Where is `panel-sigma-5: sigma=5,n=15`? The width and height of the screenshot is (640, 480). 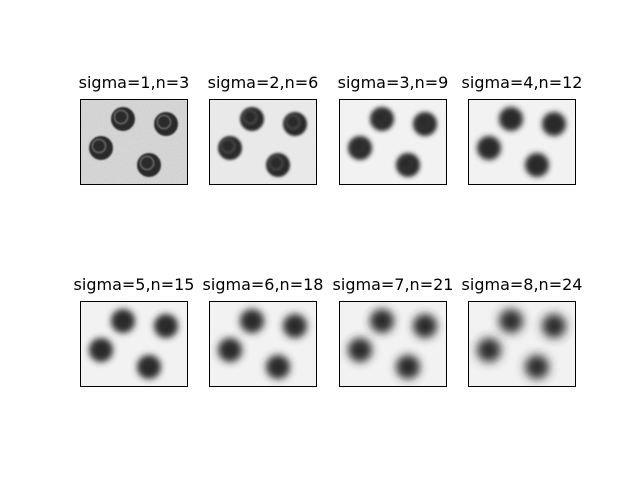 panel-sigma-5: sigma=5,n=15 is located at coordinates (134, 331).